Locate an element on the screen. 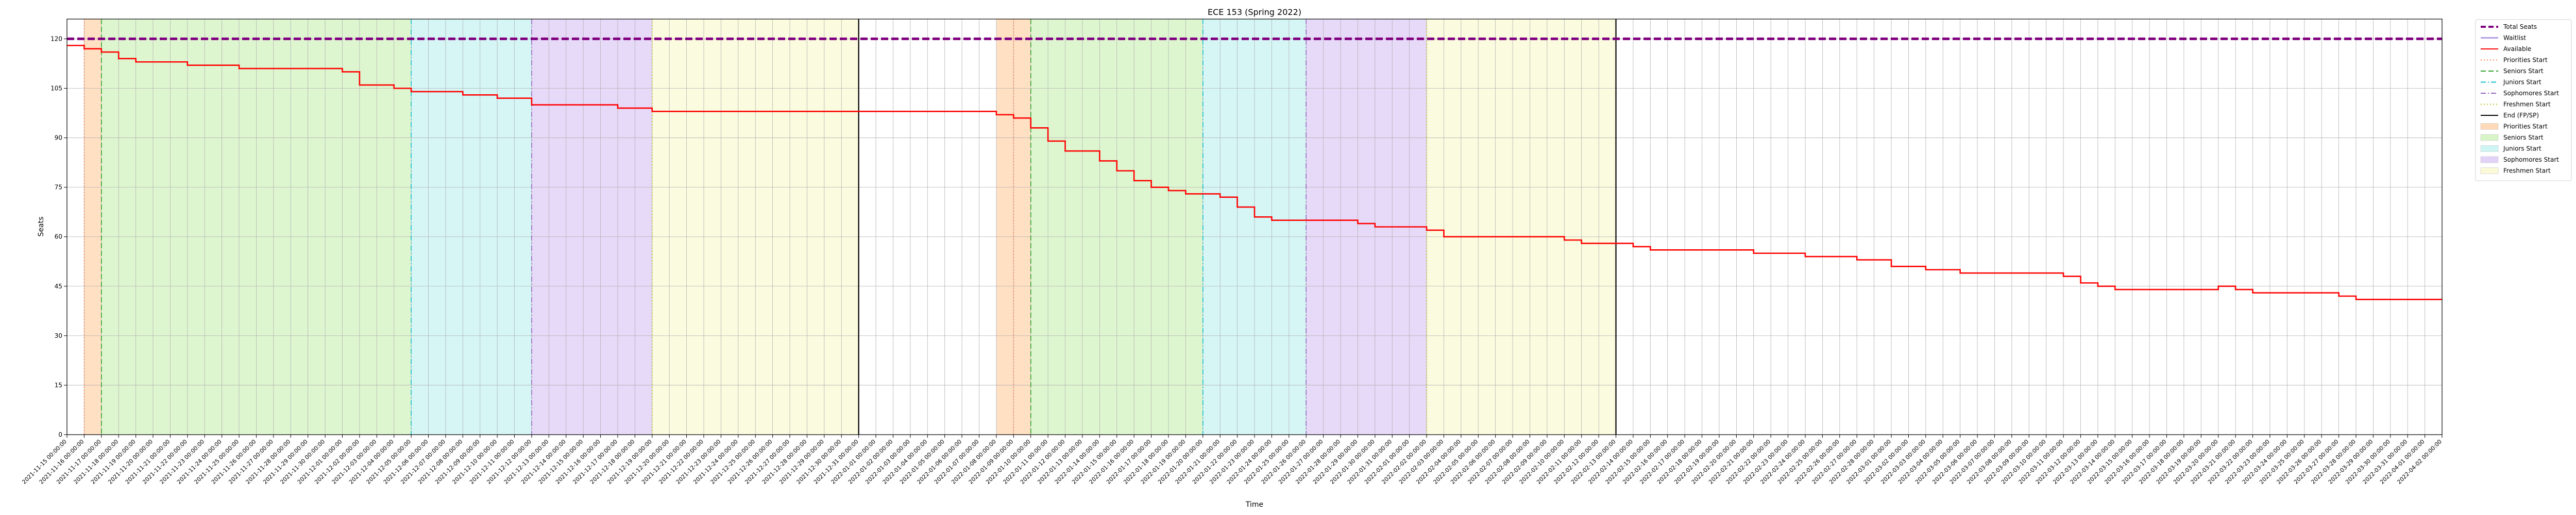 This screenshot has width=2576, height=515. y-tick-label: 90 is located at coordinates (59, 138).